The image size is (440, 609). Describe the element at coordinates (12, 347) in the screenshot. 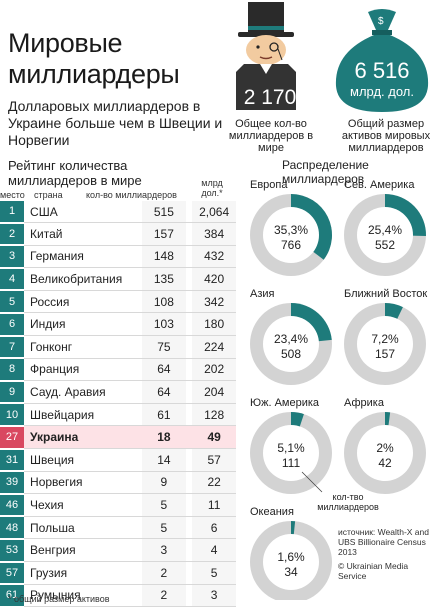

I see `rank-cell: 7` at that location.